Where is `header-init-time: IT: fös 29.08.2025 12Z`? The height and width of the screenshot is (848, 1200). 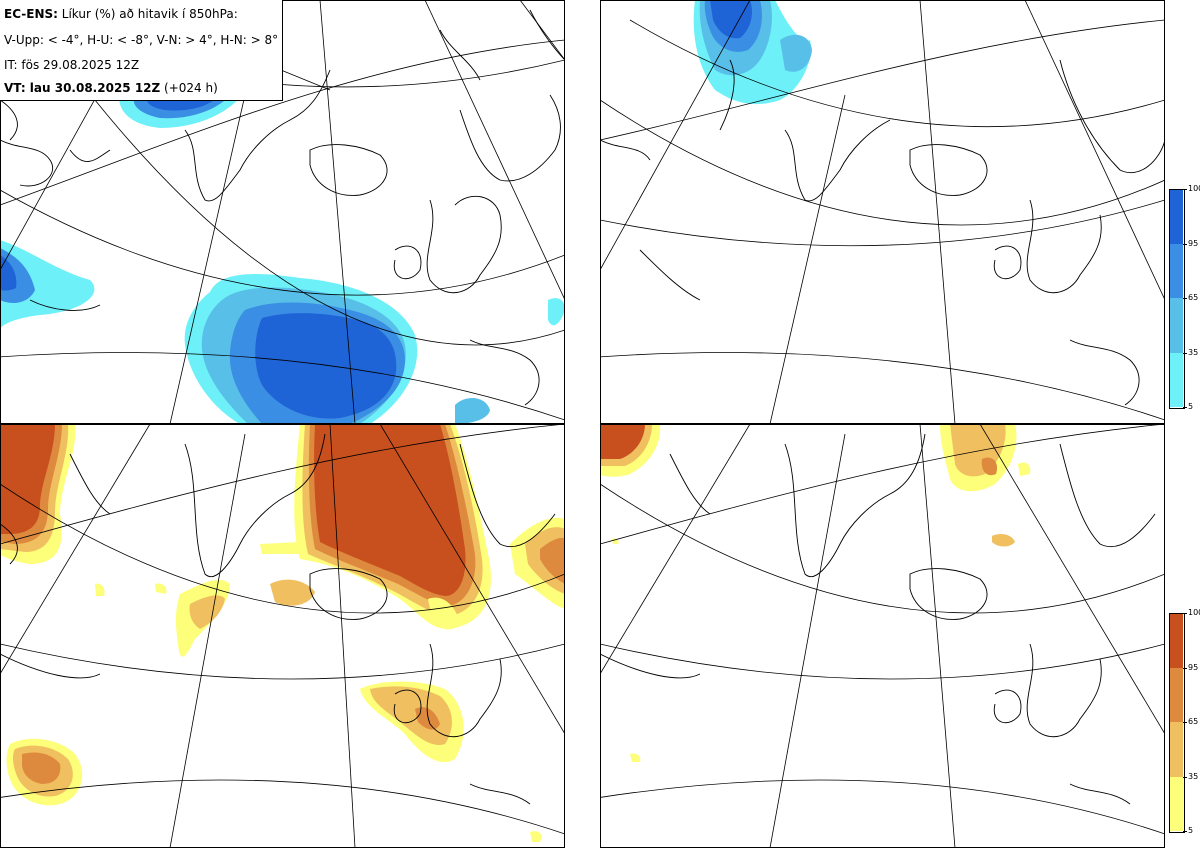
header-init-time: IT: fös 29.08.2025 12Z is located at coordinates (72, 65).